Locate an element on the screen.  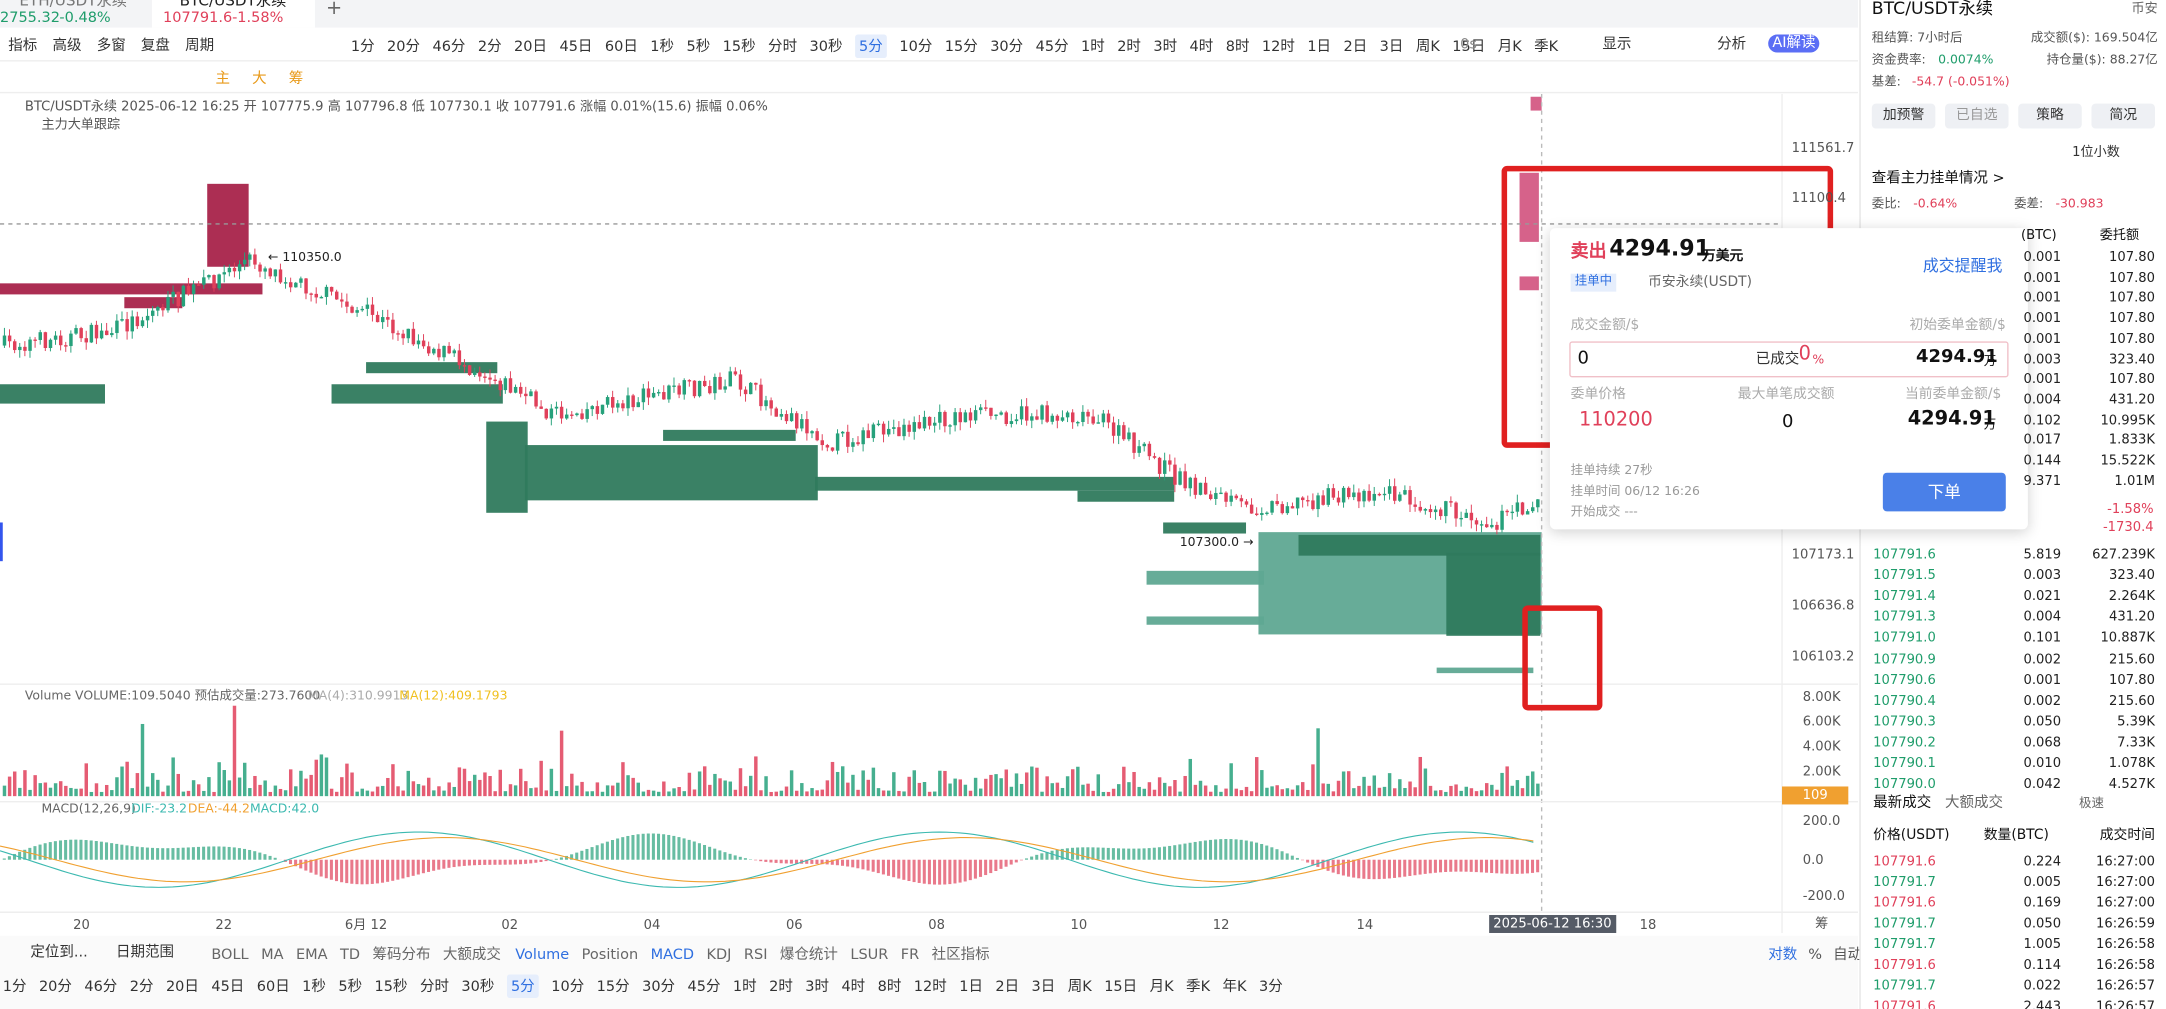
period-button: 3分 is located at coordinates (1270, 987).